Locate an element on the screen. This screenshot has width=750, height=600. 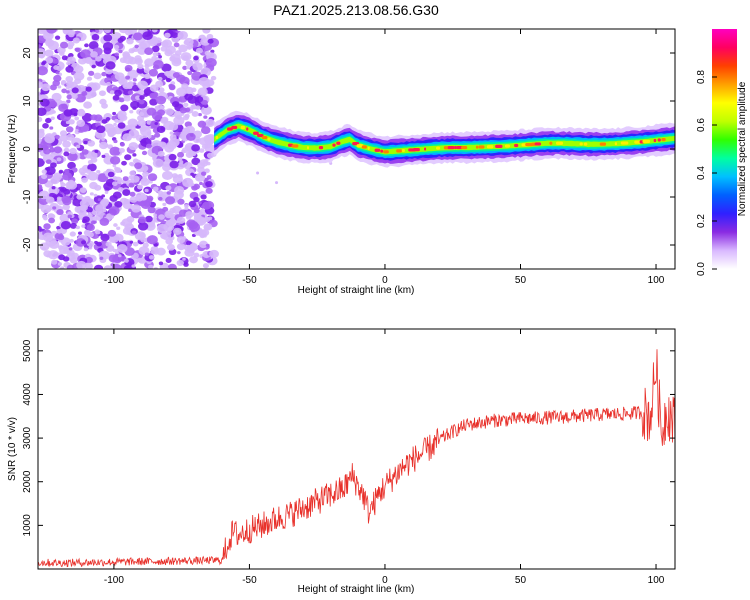
snr-x-tick-label: 0 is located at coordinates (385, 580).